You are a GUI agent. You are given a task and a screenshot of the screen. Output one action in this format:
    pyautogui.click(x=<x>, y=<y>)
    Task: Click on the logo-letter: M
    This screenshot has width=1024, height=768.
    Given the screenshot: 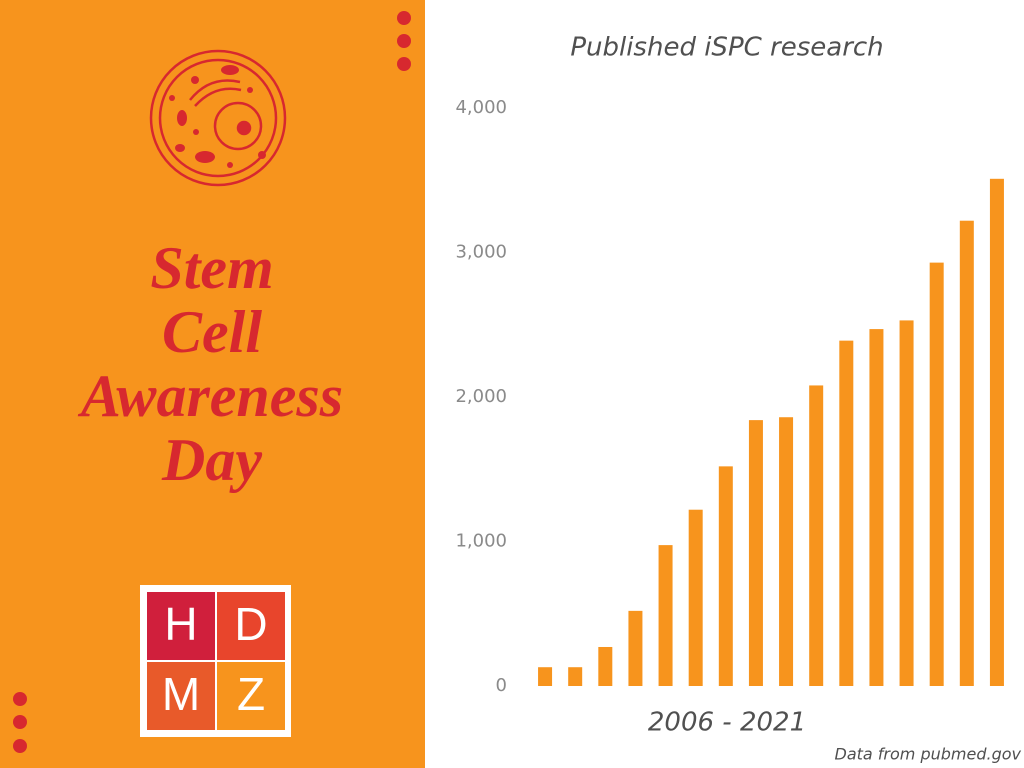 What is the action you would take?
    pyautogui.click(x=181, y=694)
    